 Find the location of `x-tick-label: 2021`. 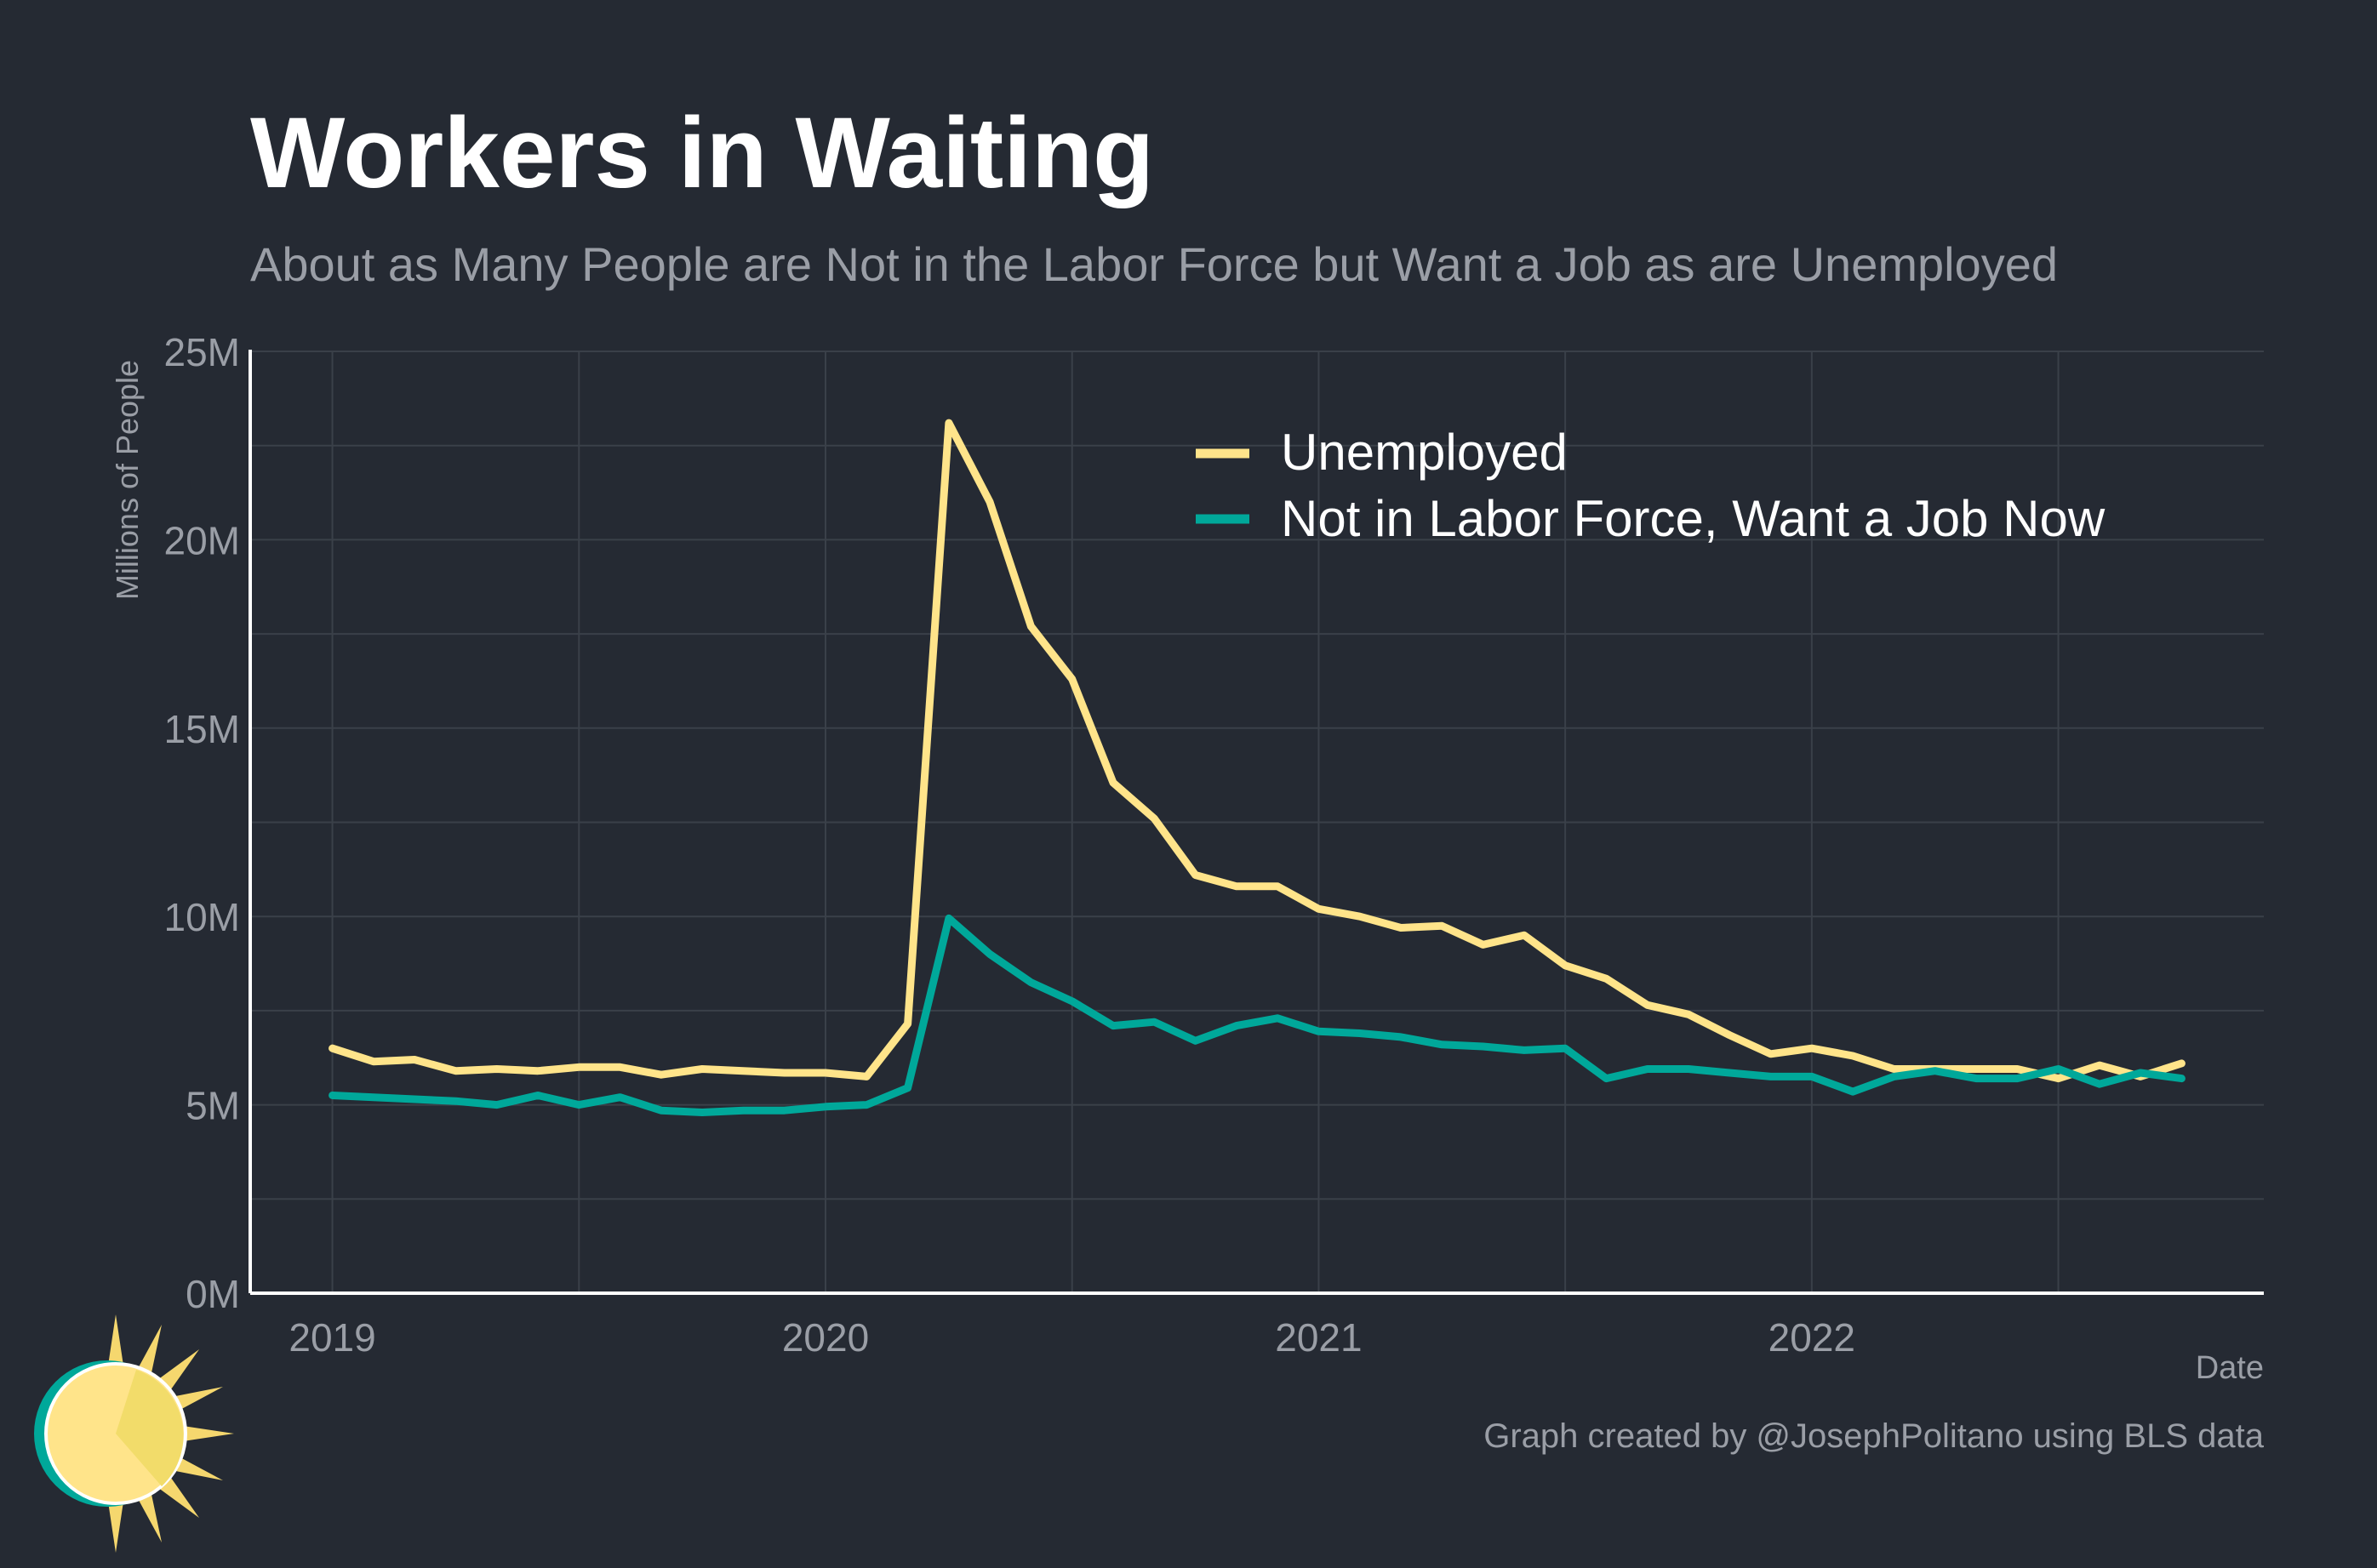

x-tick-label: 2021 is located at coordinates (1318, 1337).